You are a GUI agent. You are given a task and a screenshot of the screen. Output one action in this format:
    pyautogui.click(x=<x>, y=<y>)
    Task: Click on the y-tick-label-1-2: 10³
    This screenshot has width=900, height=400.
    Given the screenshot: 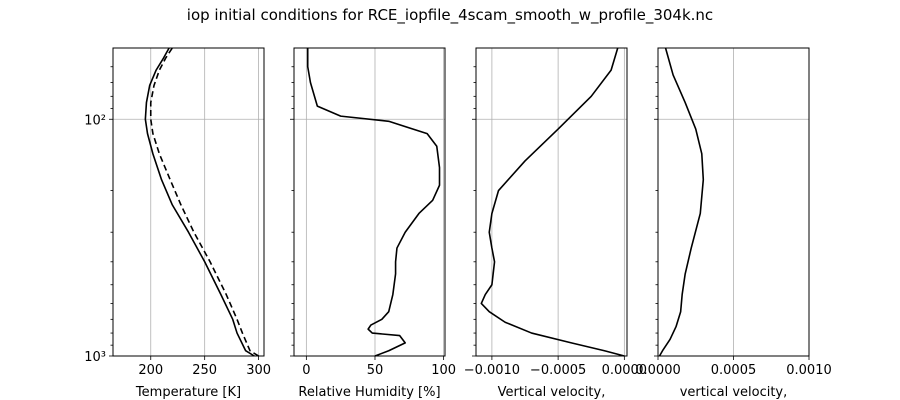 What is the action you would take?
    pyautogui.click(x=95, y=357)
    